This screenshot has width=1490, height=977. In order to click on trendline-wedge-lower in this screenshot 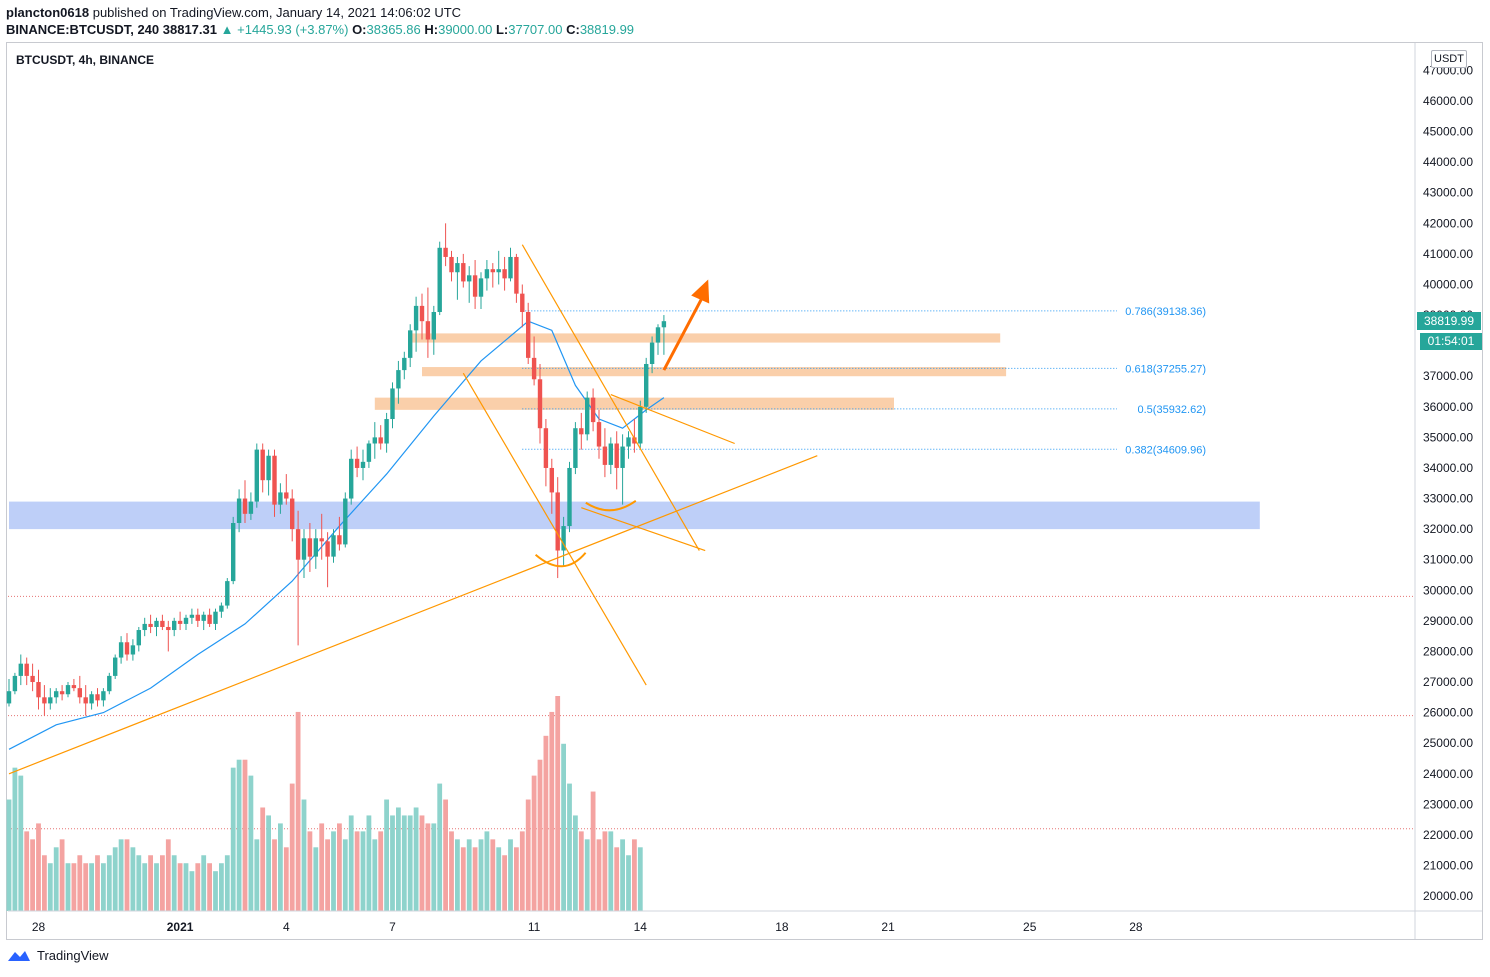, I will do `click(643, 529)`.